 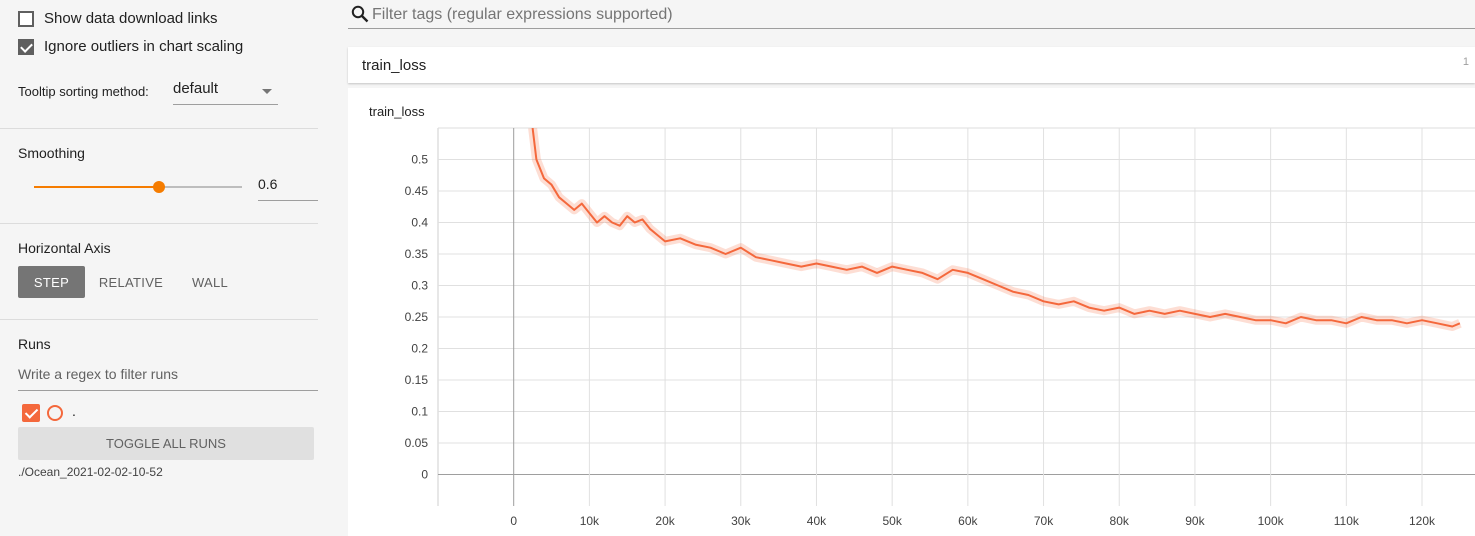 What do you see at coordinates (210, 282) in the screenshot?
I see `axis-wall-button: WALL` at bounding box center [210, 282].